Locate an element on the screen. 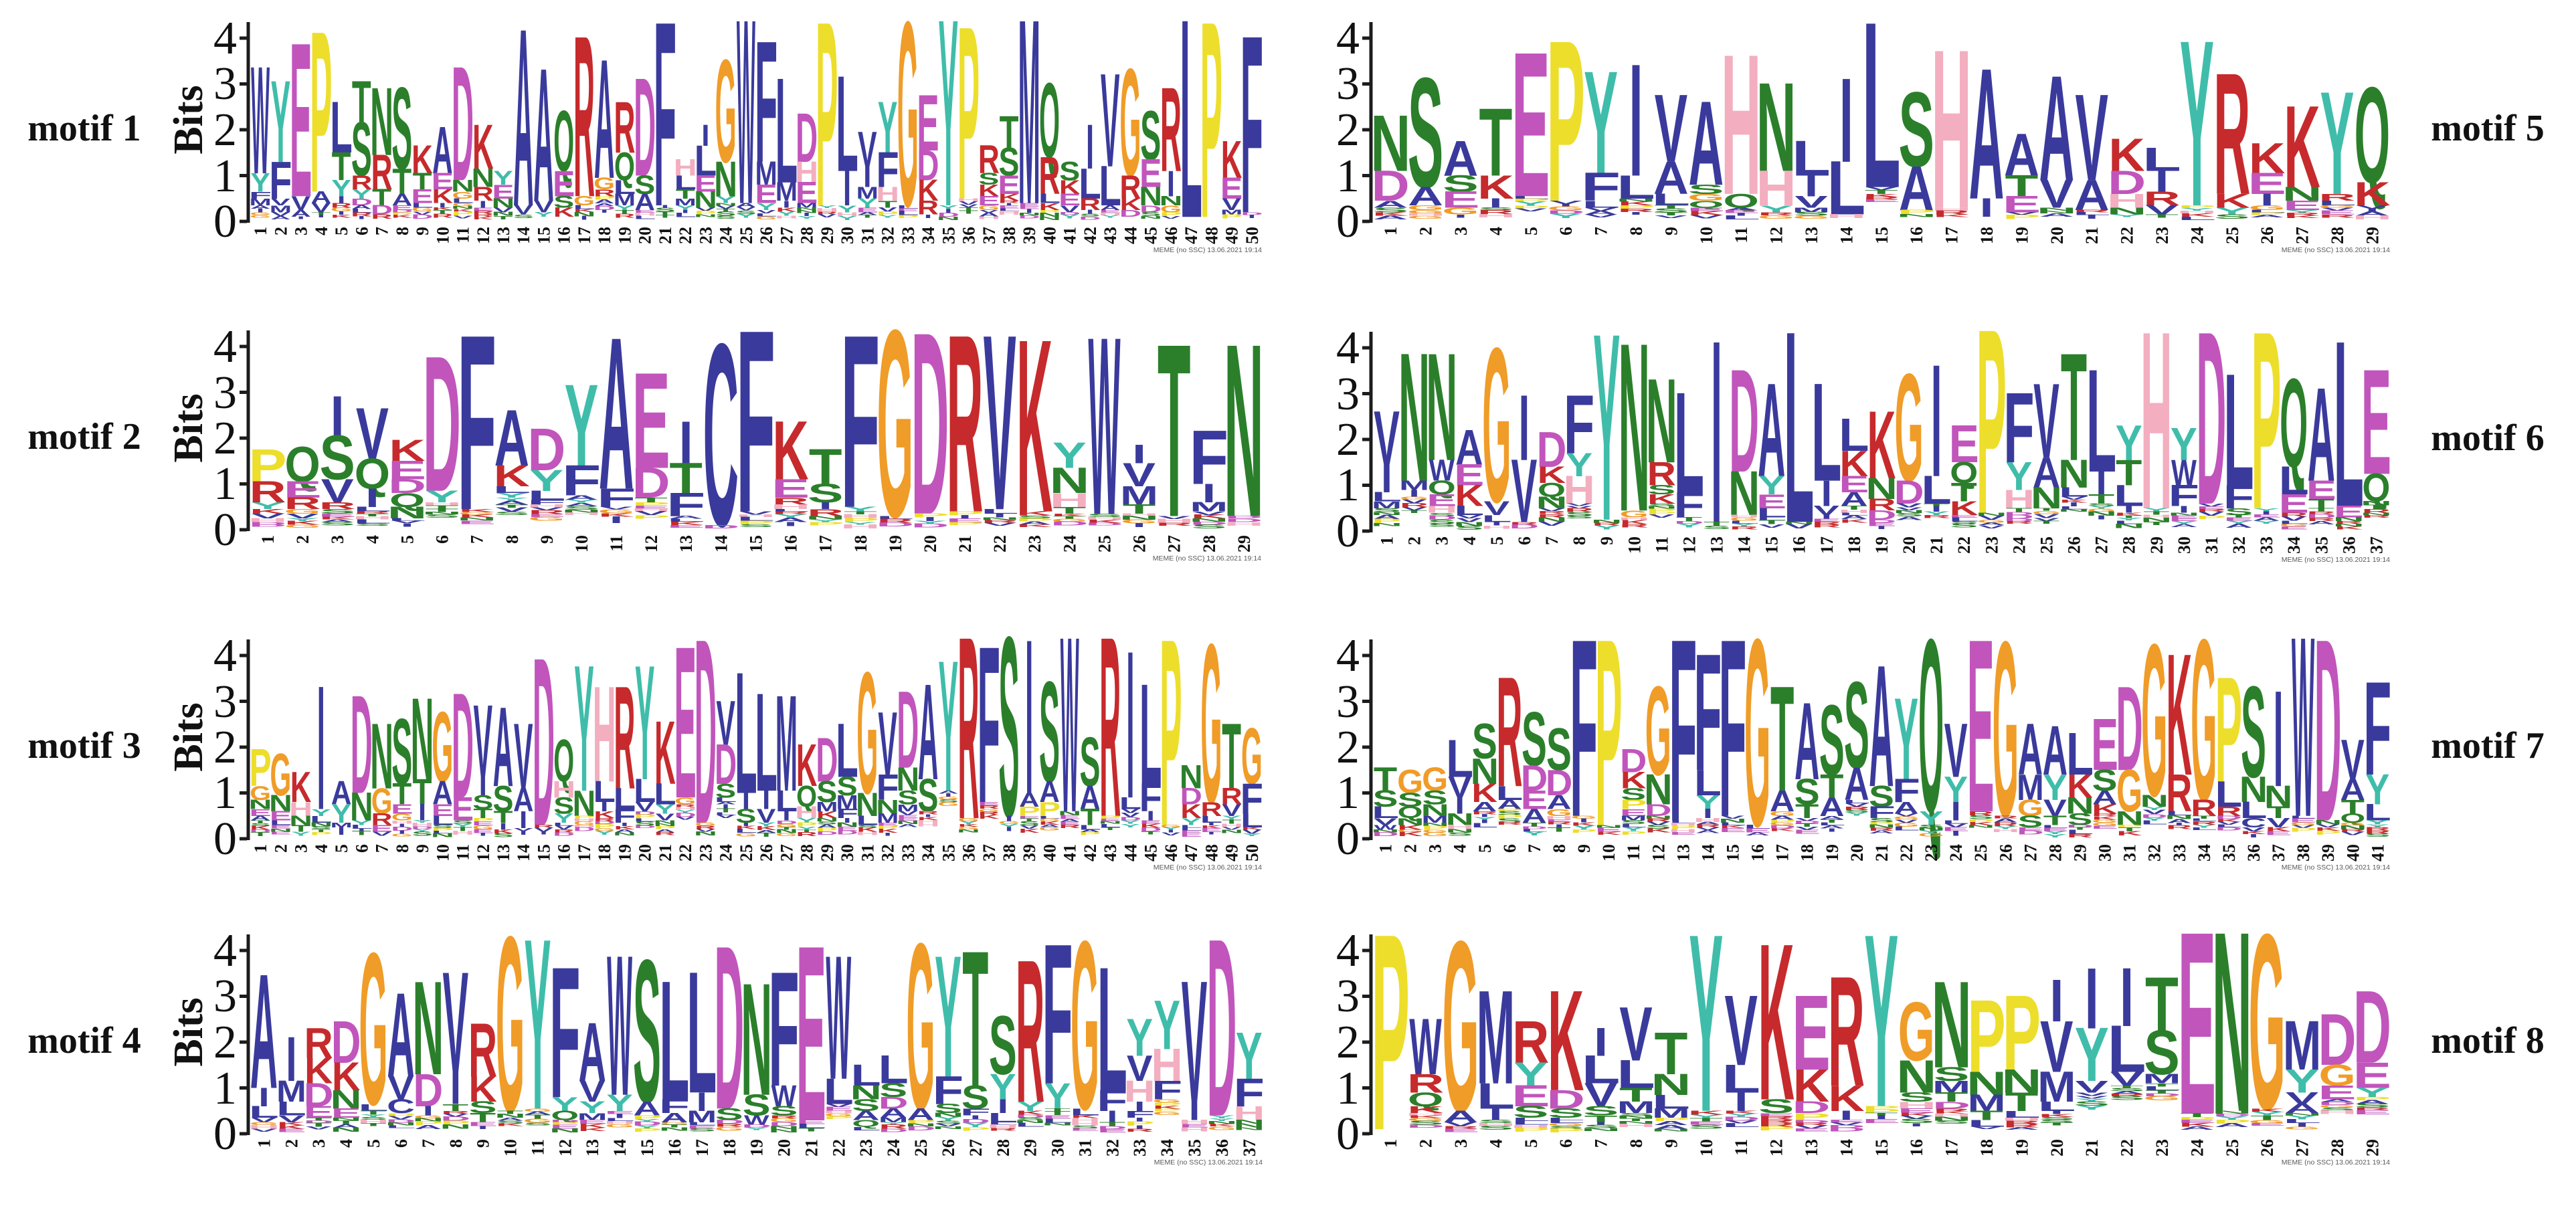  svg-text: 36 is located at coordinates (969, 853).